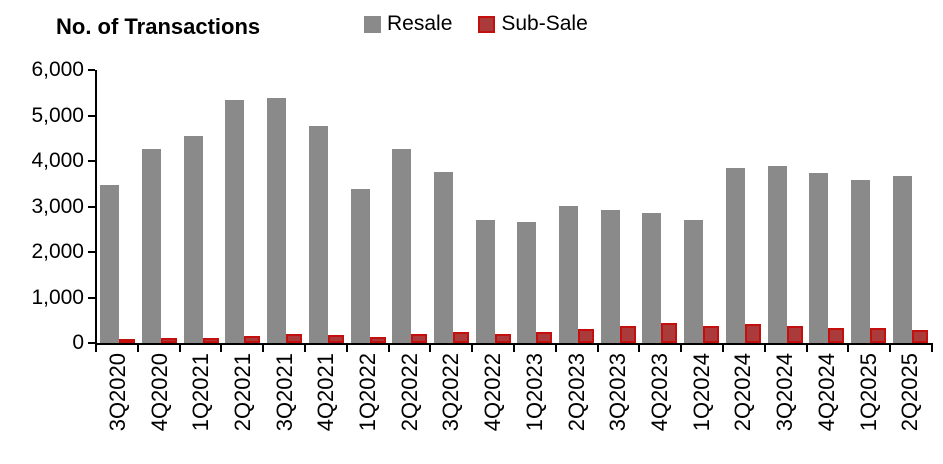 The height and width of the screenshot is (464, 943). I want to click on x-label-cell: 3Q2020, so click(118, 392).